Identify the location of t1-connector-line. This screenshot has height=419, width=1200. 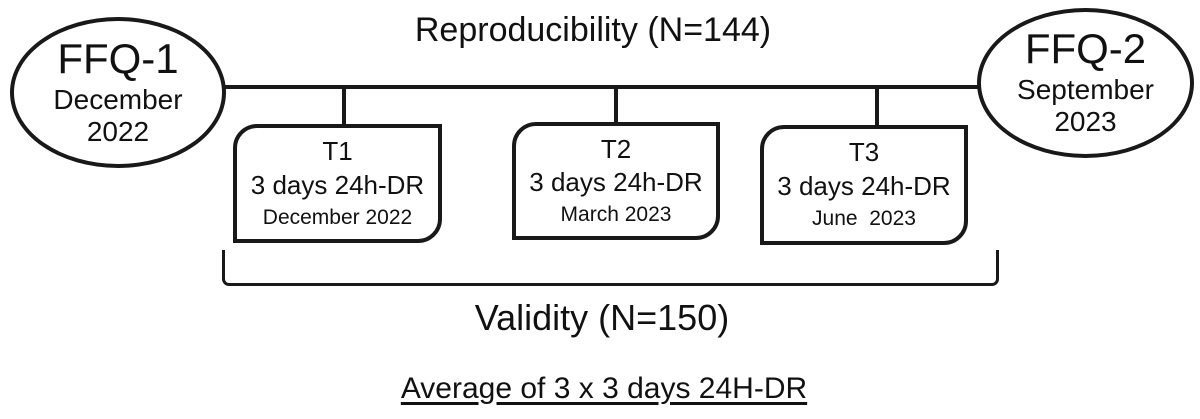
(344, 107).